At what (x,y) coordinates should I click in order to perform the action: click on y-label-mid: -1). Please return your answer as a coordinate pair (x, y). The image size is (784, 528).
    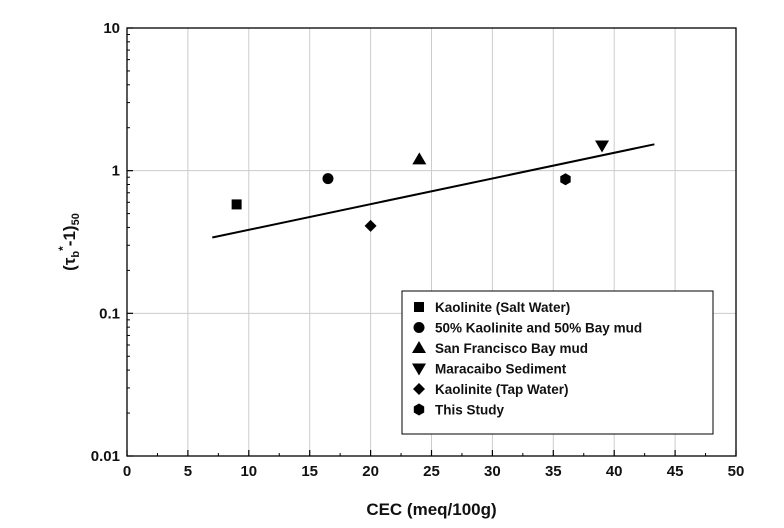
    Looking at the image, I should click on (69, 235).